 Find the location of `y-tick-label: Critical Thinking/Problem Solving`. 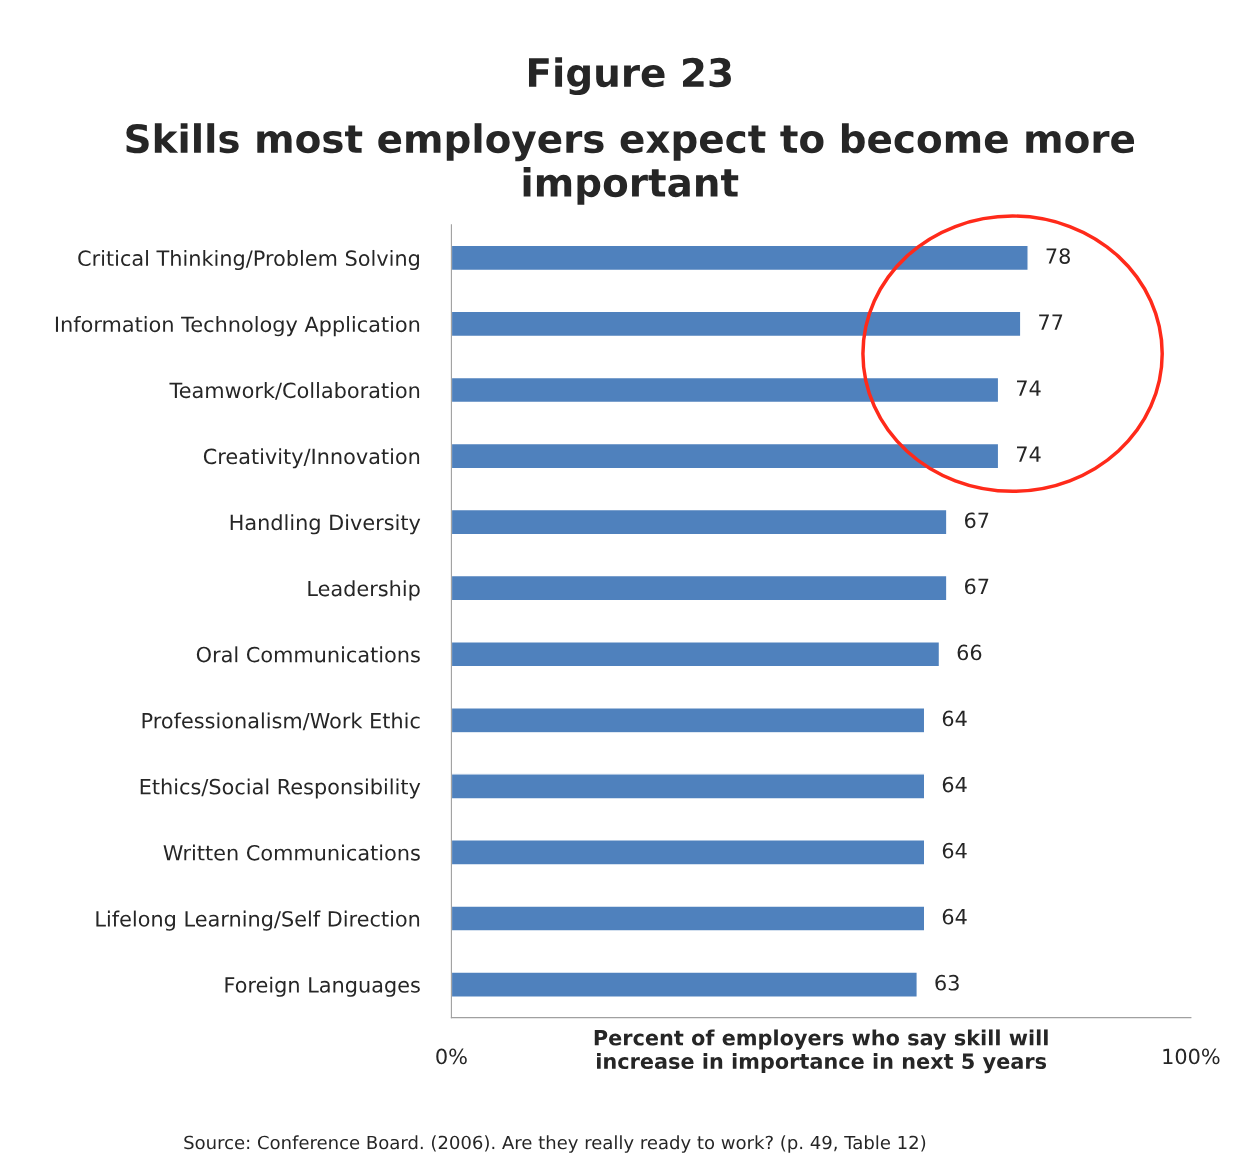

y-tick-label: Critical Thinking/Problem Solving is located at coordinates (248, 260).